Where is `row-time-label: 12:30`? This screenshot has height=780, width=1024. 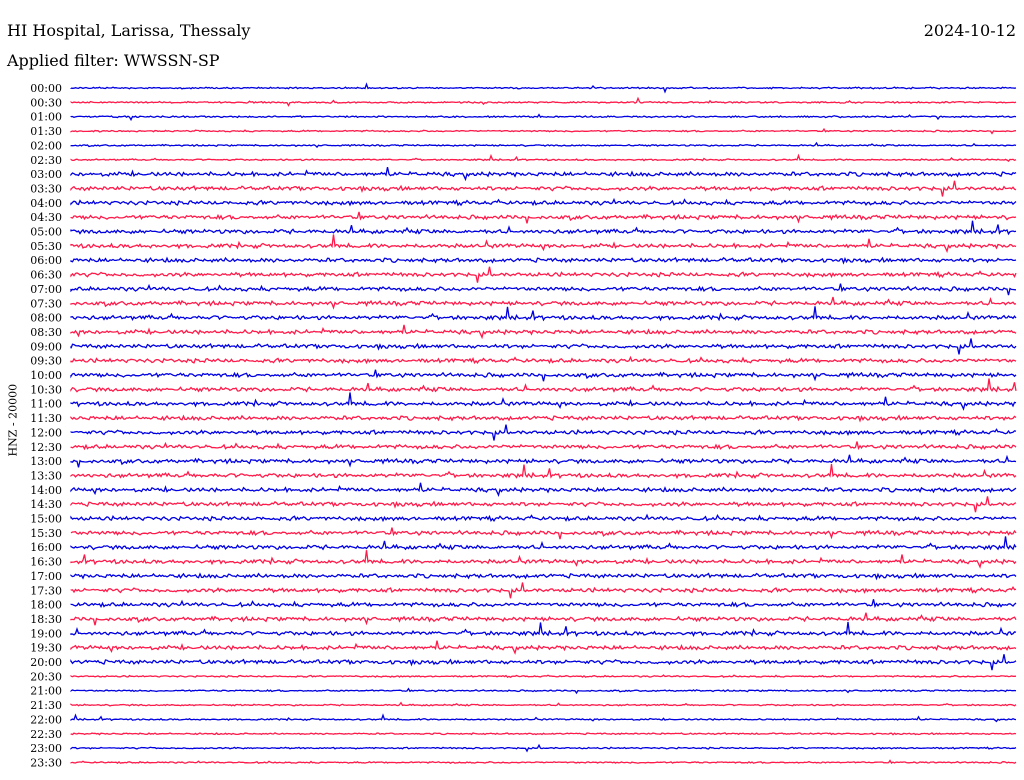
row-time-label: 12:30 is located at coordinates (46, 447).